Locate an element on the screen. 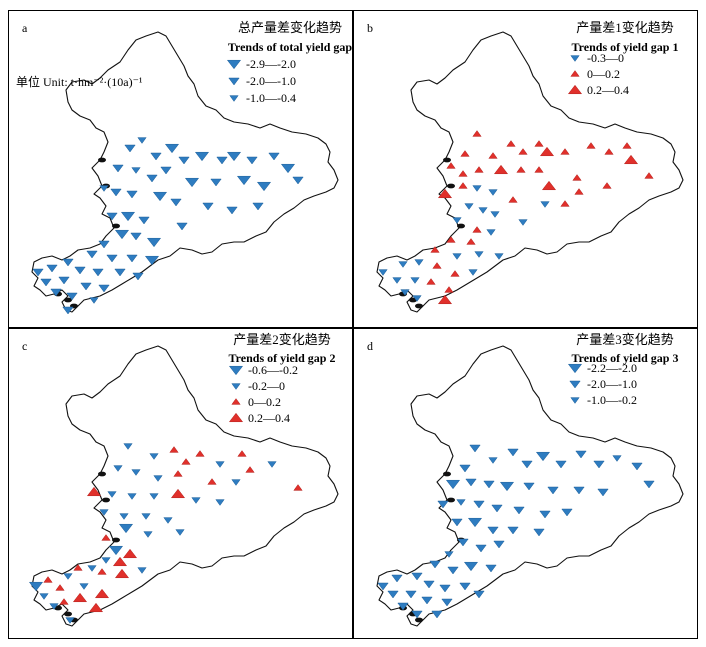 The image size is (706, 647). legend-title-cn: 产量差1变化趋势 is located at coordinates (625, 27).